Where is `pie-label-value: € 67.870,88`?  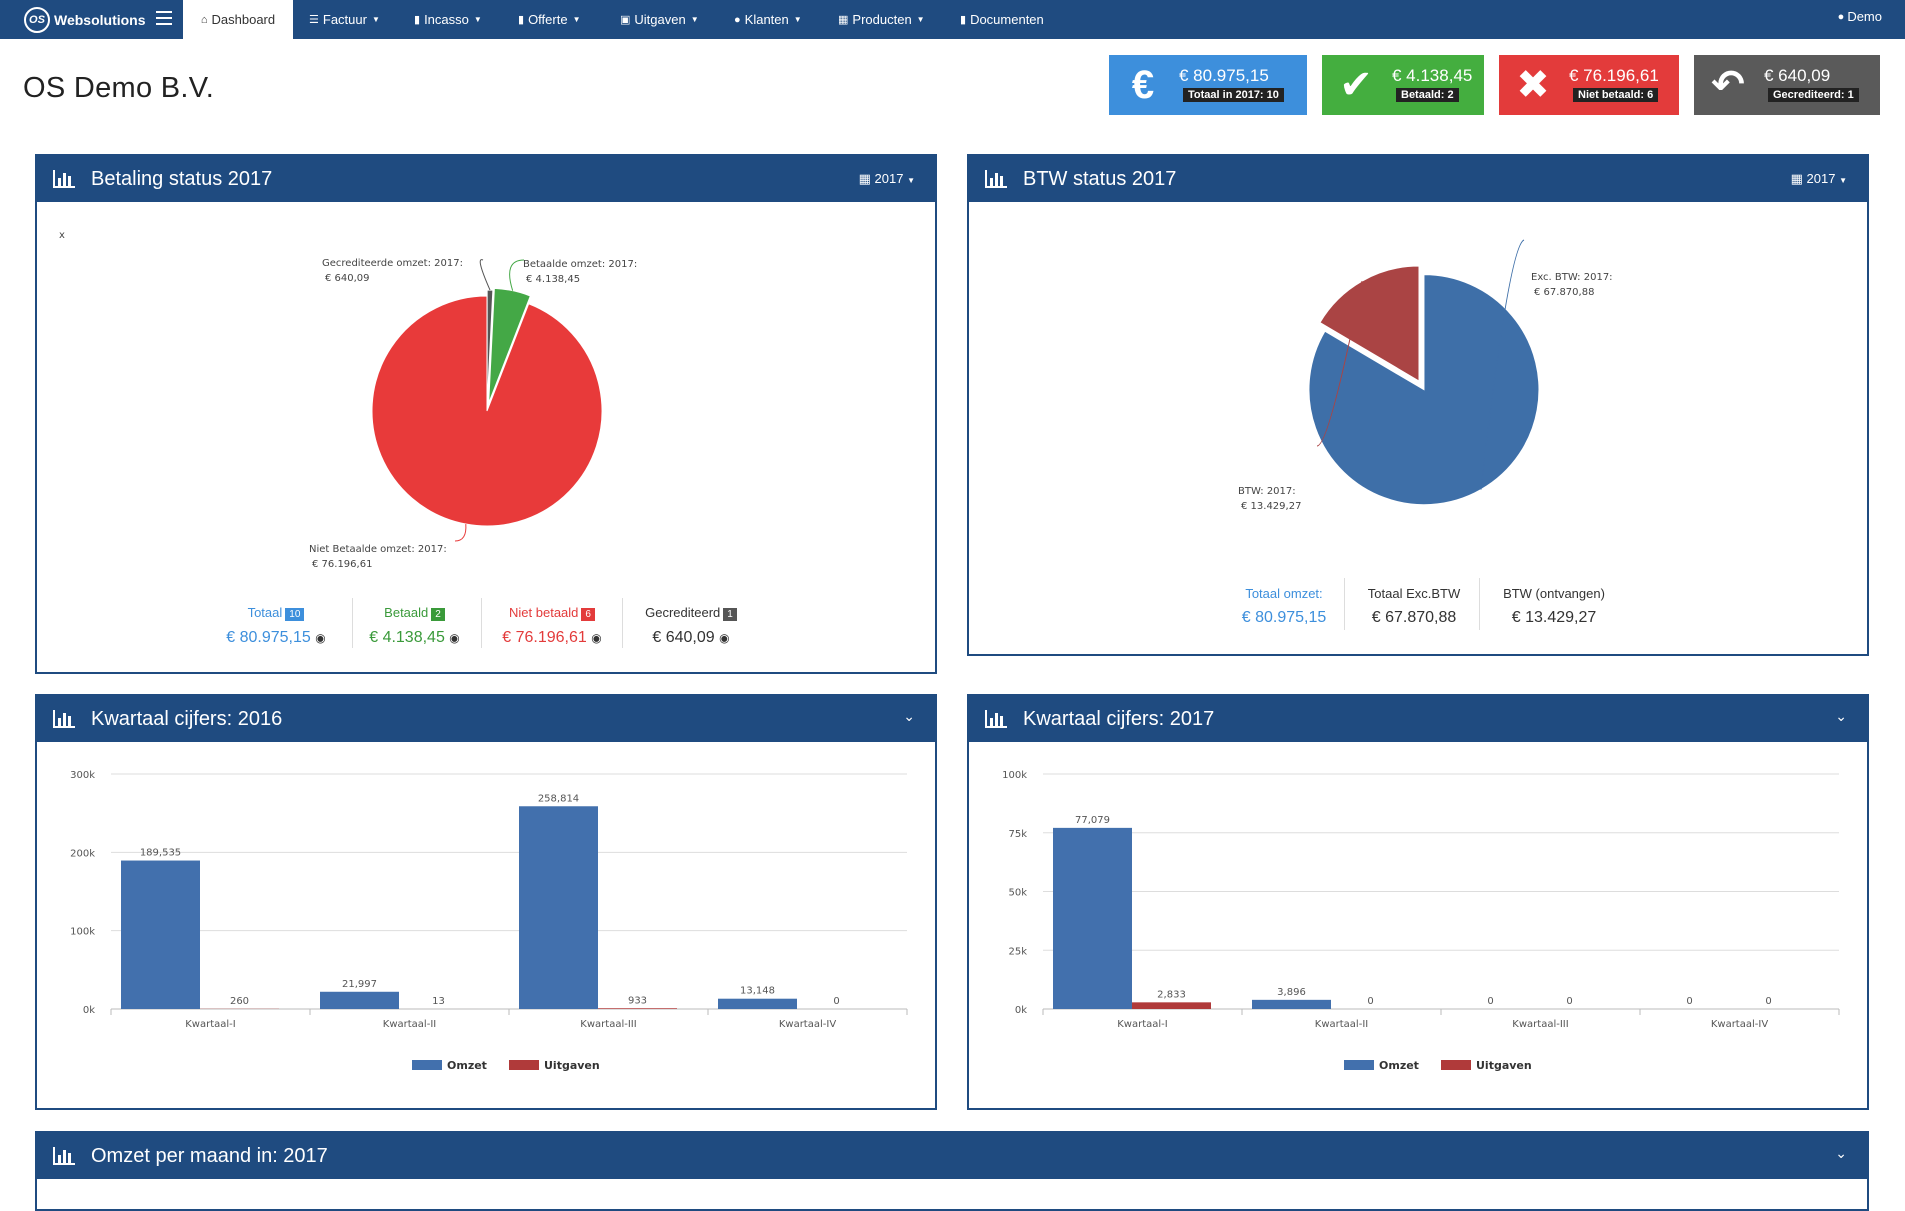 pie-label-value: € 67.870,88 is located at coordinates (1564, 292).